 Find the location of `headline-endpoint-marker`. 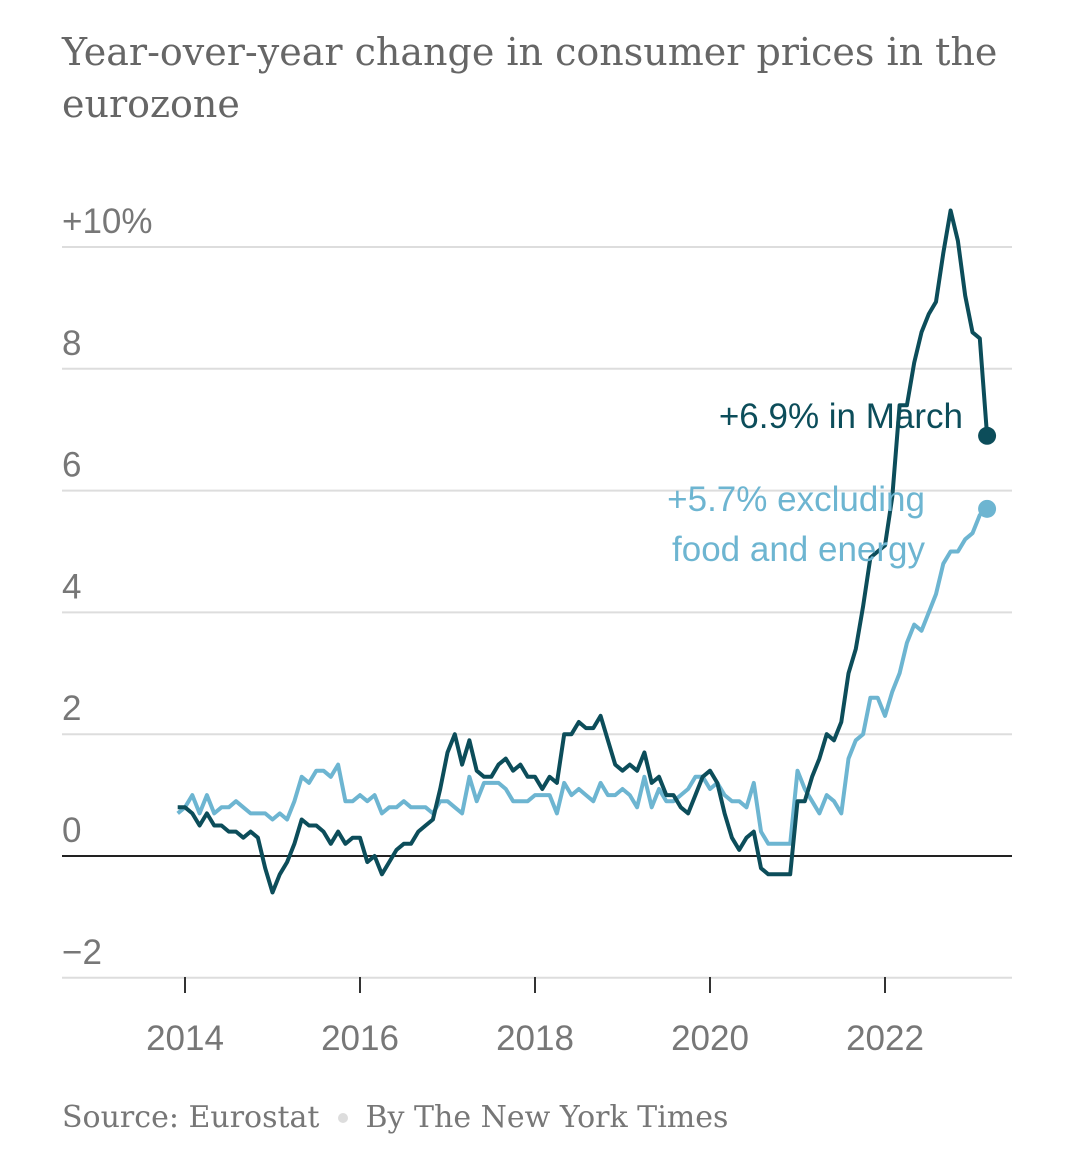

headline-endpoint-marker is located at coordinates (987, 435).